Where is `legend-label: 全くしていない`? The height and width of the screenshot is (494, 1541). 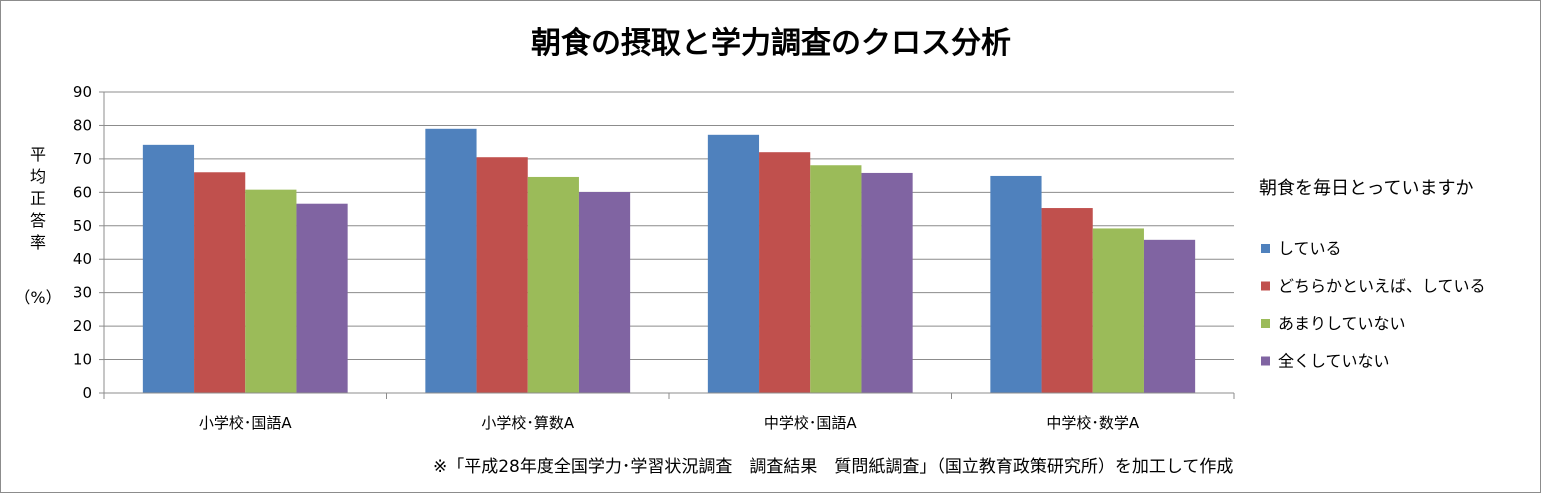 legend-label: 全くしていない is located at coordinates (1334, 361).